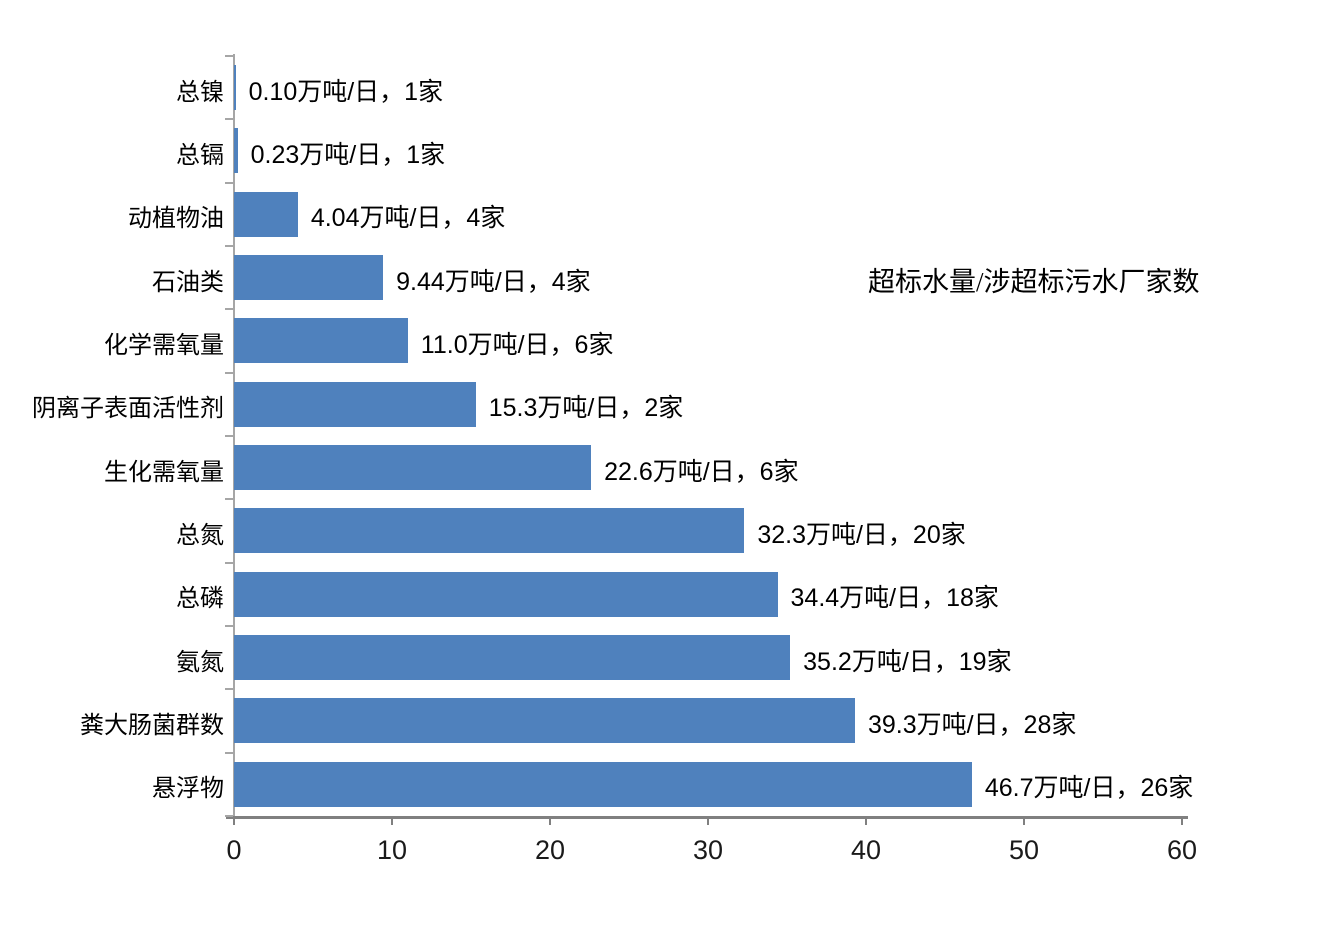 The image size is (1331, 925). What do you see at coordinates (234, 435) in the screenshot?
I see `y-axis-line` at bounding box center [234, 435].